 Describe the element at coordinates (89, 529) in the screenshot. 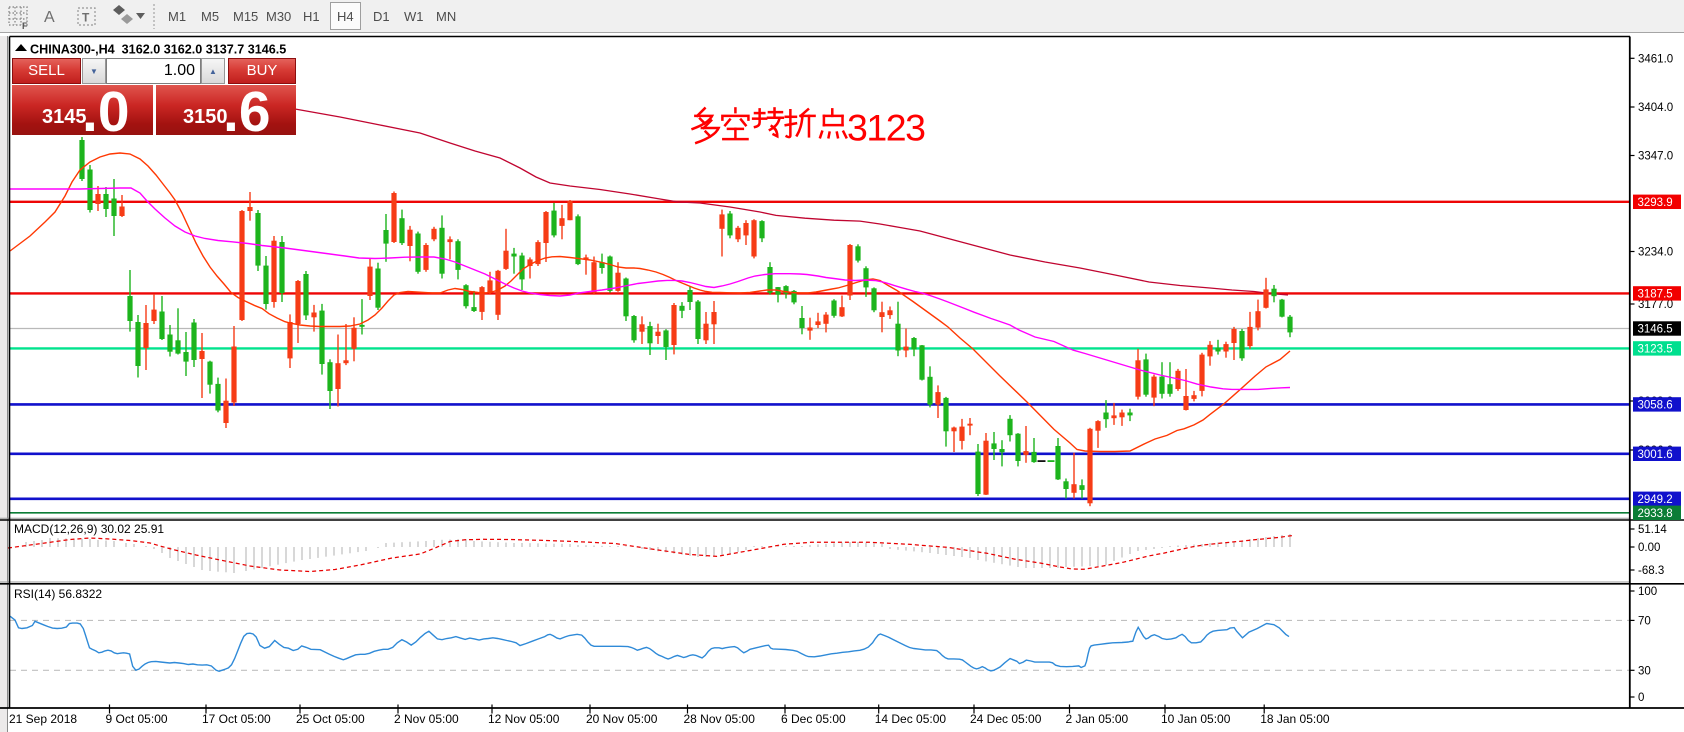

I see `svg-text: MACD(12,26,9) 30.02 25.91` at that location.